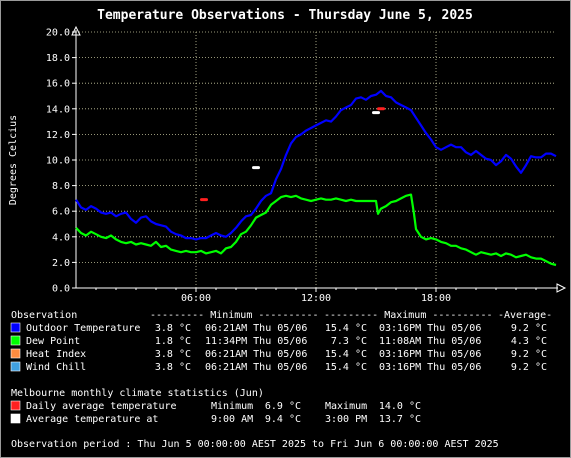 Image resolution: width=571 pixels, height=458 pixels. What do you see at coordinates (292, 154) in the screenshot?
I see `climate-markers` at bounding box center [292, 154].